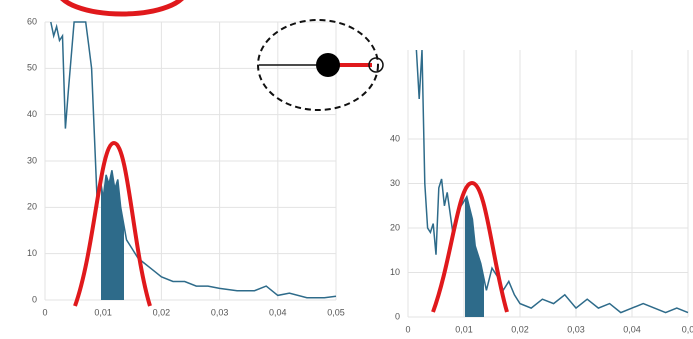 Image resolution: width=693 pixels, height=339 pixels. I want to click on x-tick-label: 0,0, so click(687, 329).